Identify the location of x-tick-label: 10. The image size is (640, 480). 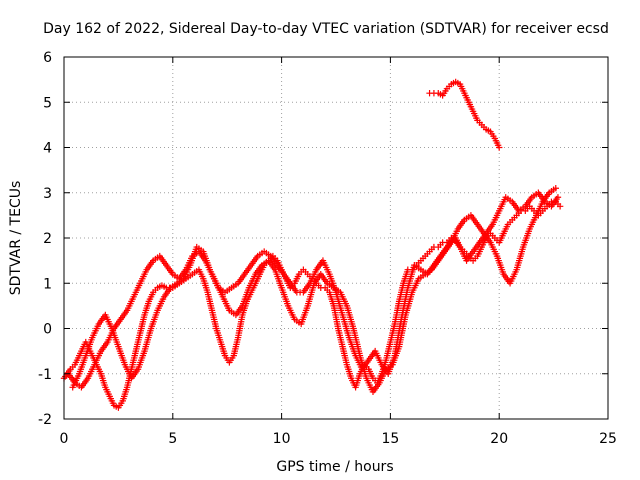
(282, 439).